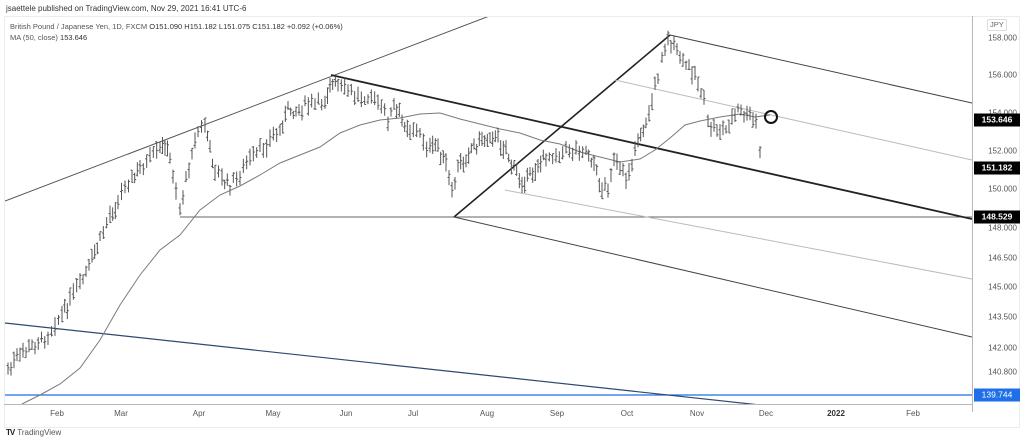 This screenshot has height=442, width=1024. What do you see at coordinates (1002, 287) in the screenshot?
I see `price-tick: 145.000` at bounding box center [1002, 287].